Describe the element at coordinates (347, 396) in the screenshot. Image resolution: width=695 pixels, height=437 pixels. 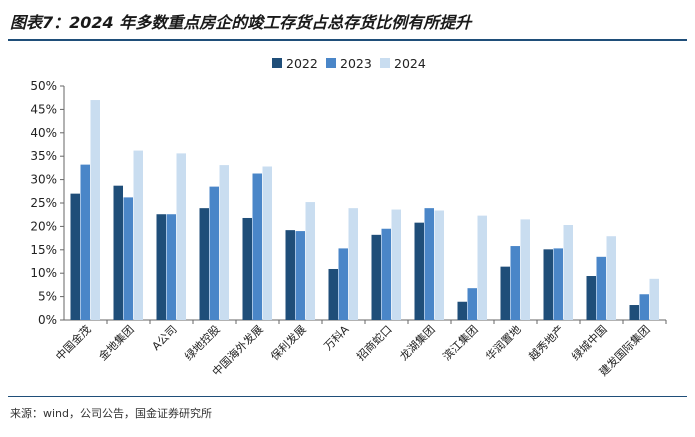
I see `source-divider` at that location.